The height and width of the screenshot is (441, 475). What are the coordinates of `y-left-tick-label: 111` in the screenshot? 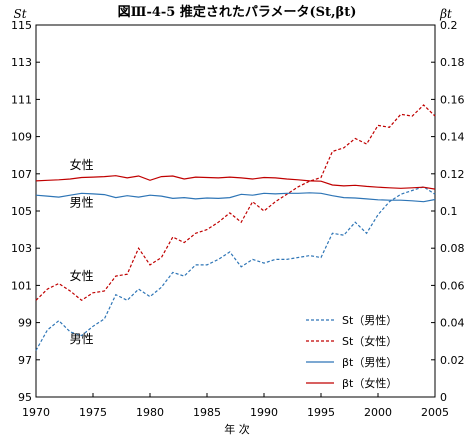 It's located at (21, 99).